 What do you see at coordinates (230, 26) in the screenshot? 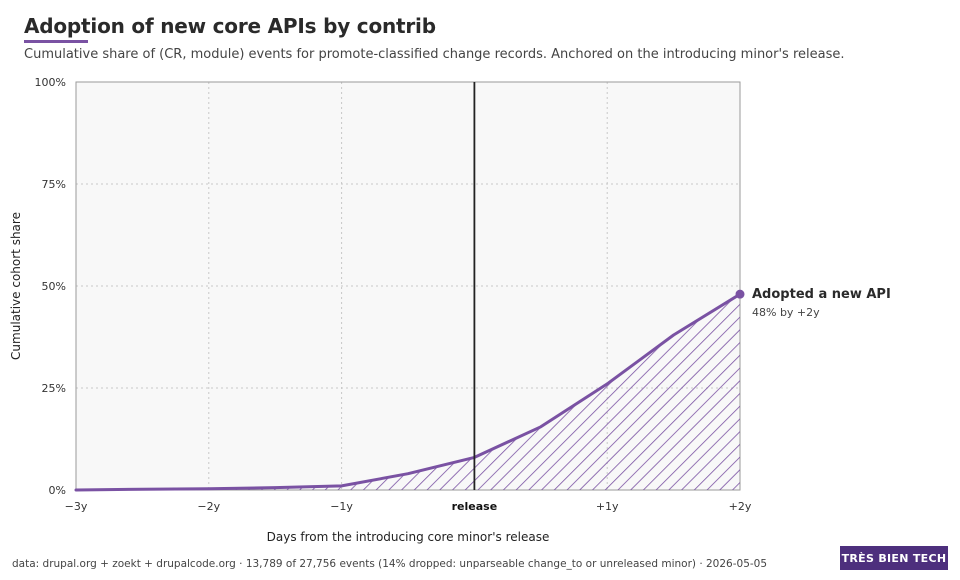
I see `chart-title: Adoption of new core APIs by contrib` at bounding box center [230, 26].